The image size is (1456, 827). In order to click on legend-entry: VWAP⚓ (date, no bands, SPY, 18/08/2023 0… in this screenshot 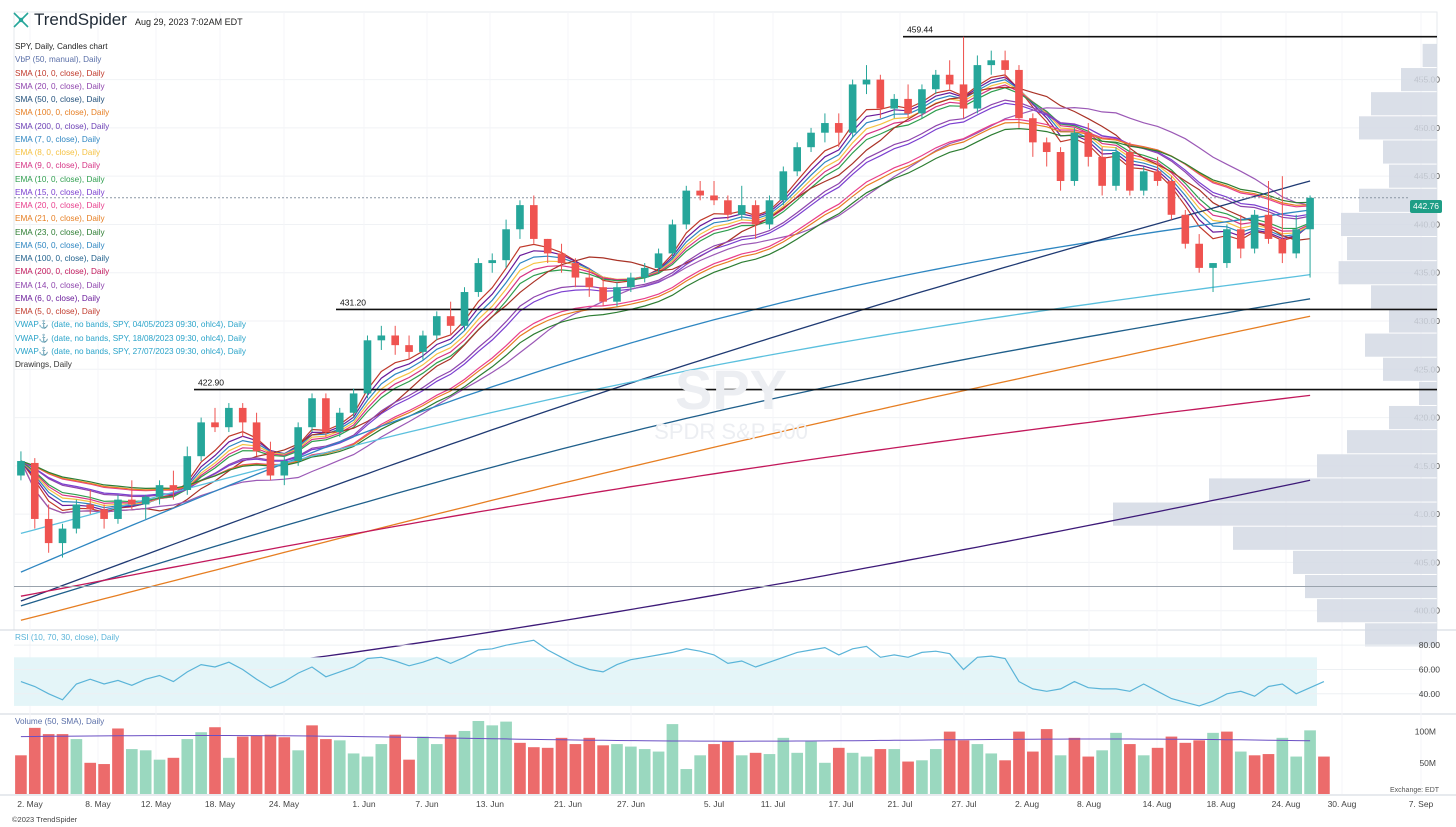, I will do `click(130, 338)`.